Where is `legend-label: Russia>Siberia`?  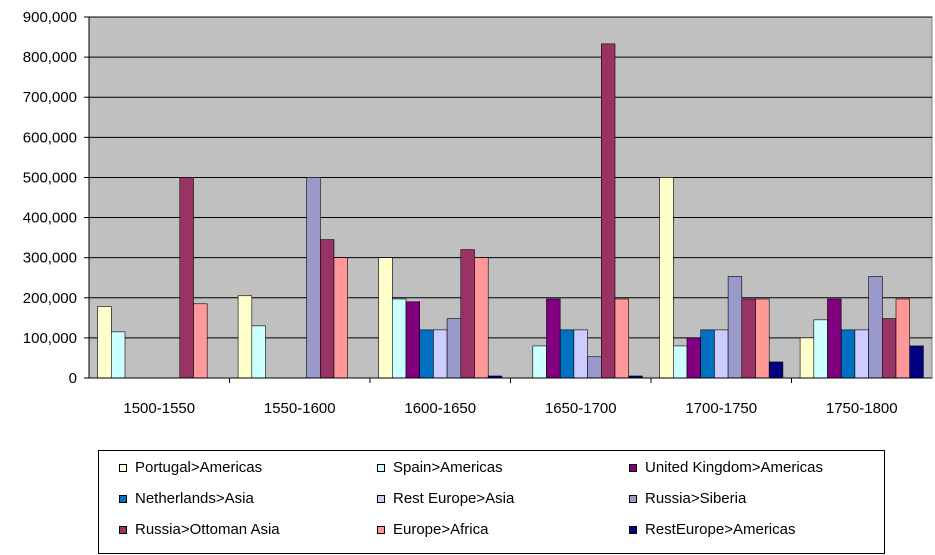
legend-label: Russia>Siberia is located at coordinates (696, 498).